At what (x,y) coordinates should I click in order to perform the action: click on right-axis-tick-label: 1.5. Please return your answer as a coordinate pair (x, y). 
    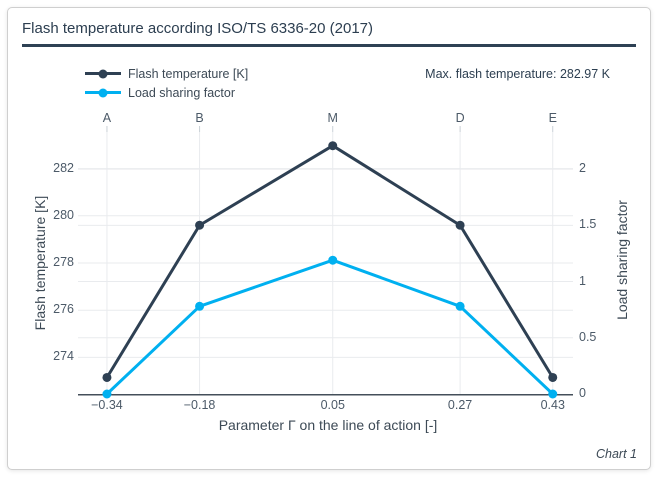
    Looking at the image, I should click on (588, 224).